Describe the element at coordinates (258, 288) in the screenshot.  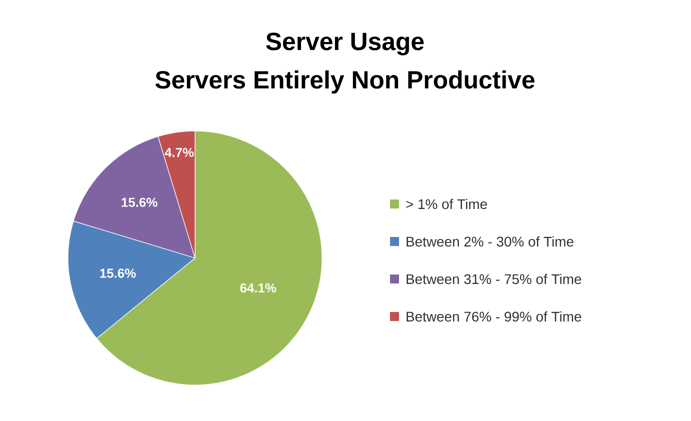
I see `data-label: 64.1%` at that location.